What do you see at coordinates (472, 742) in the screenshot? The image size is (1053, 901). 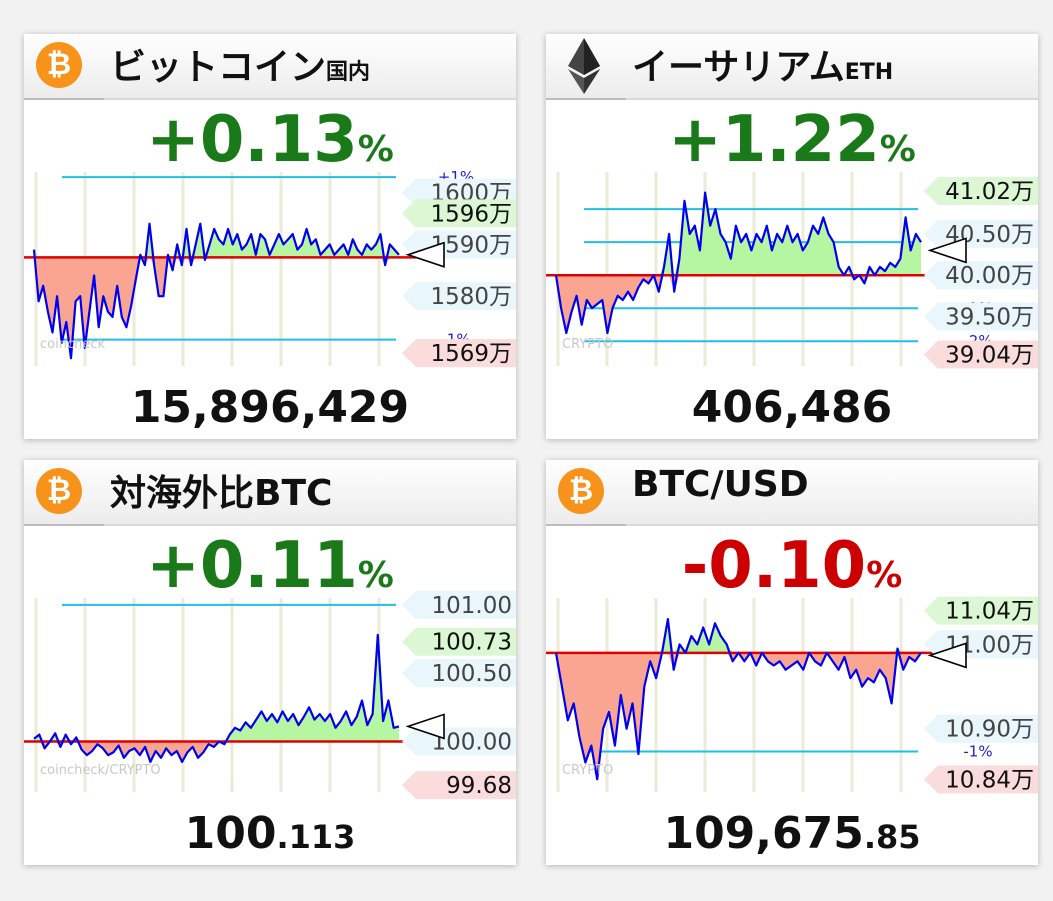 I see `level-label: 100.00` at bounding box center [472, 742].